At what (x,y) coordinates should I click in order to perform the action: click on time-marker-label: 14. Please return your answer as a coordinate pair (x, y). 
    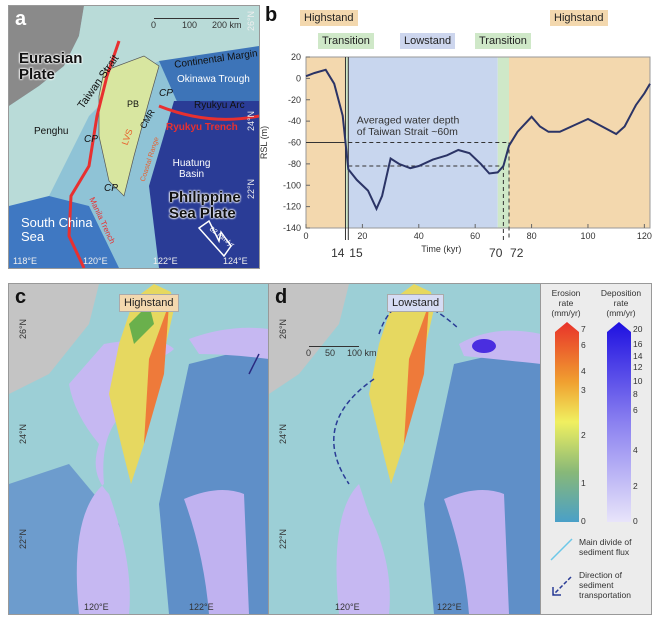
    Looking at the image, I should click on (338, 253).